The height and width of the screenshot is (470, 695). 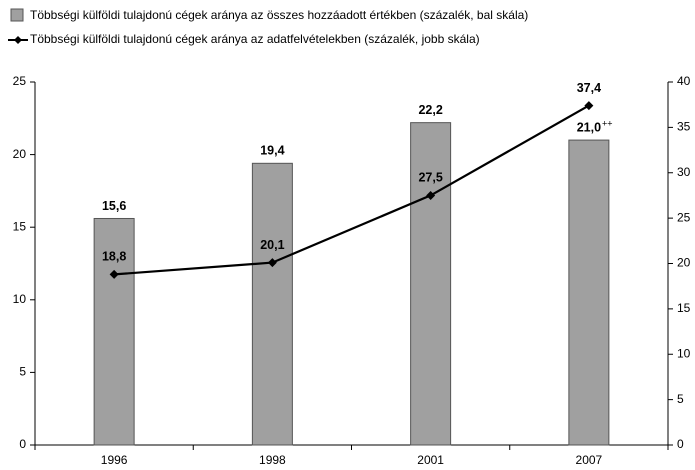 What do you see at coordinates (114, 206) in the screenshot?
I see `bar-value-label: 15,6` at bounding box center [114, 206].